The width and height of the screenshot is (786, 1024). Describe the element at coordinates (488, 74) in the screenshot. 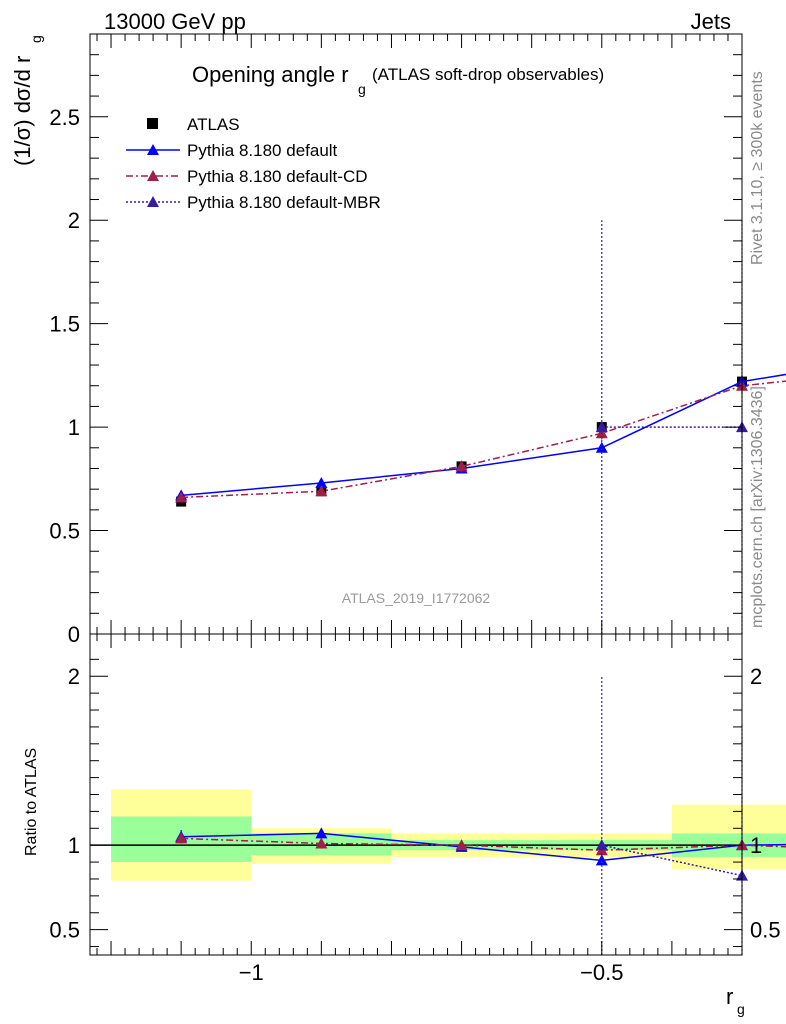

I see `chart-title-suffix: (ATLAS soft-drop observables)` at that location.